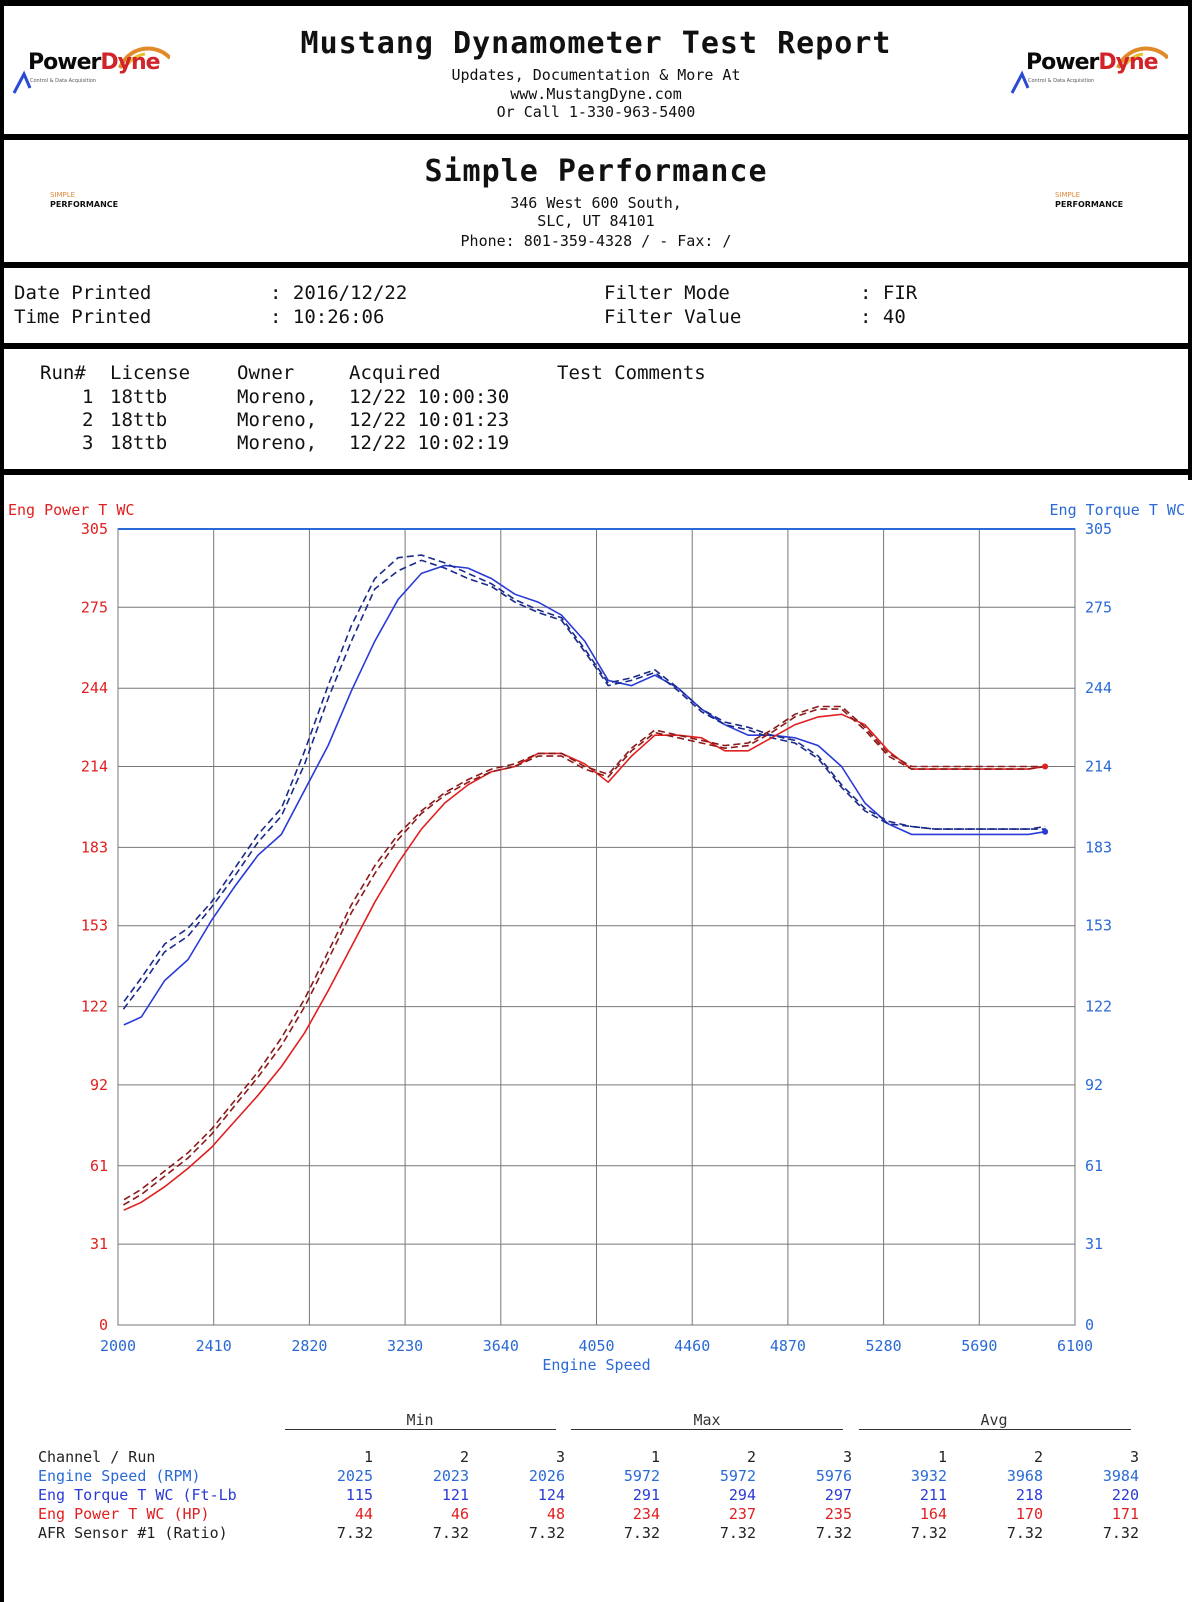 The image size is (1192, 1602). I want to click on x-tick-label: 5280, so click(884, 1346).